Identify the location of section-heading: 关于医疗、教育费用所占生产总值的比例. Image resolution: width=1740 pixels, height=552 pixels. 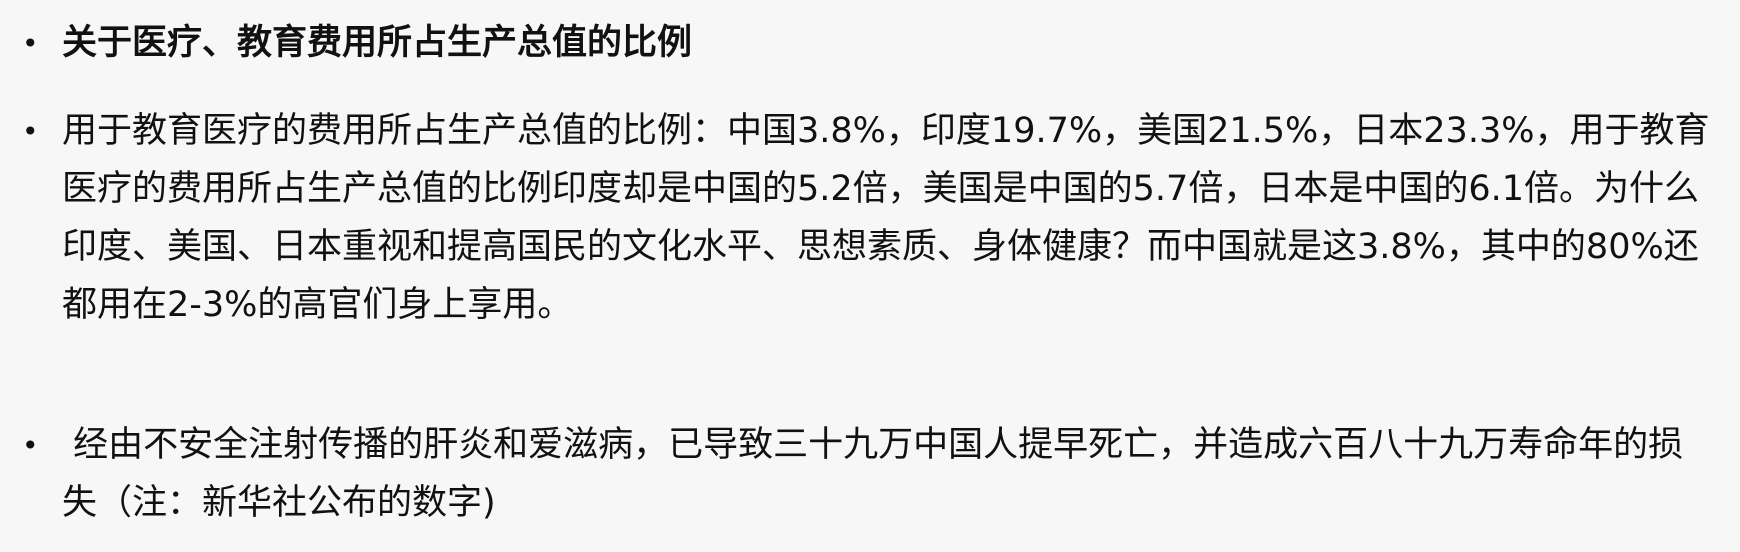
(377, 43).